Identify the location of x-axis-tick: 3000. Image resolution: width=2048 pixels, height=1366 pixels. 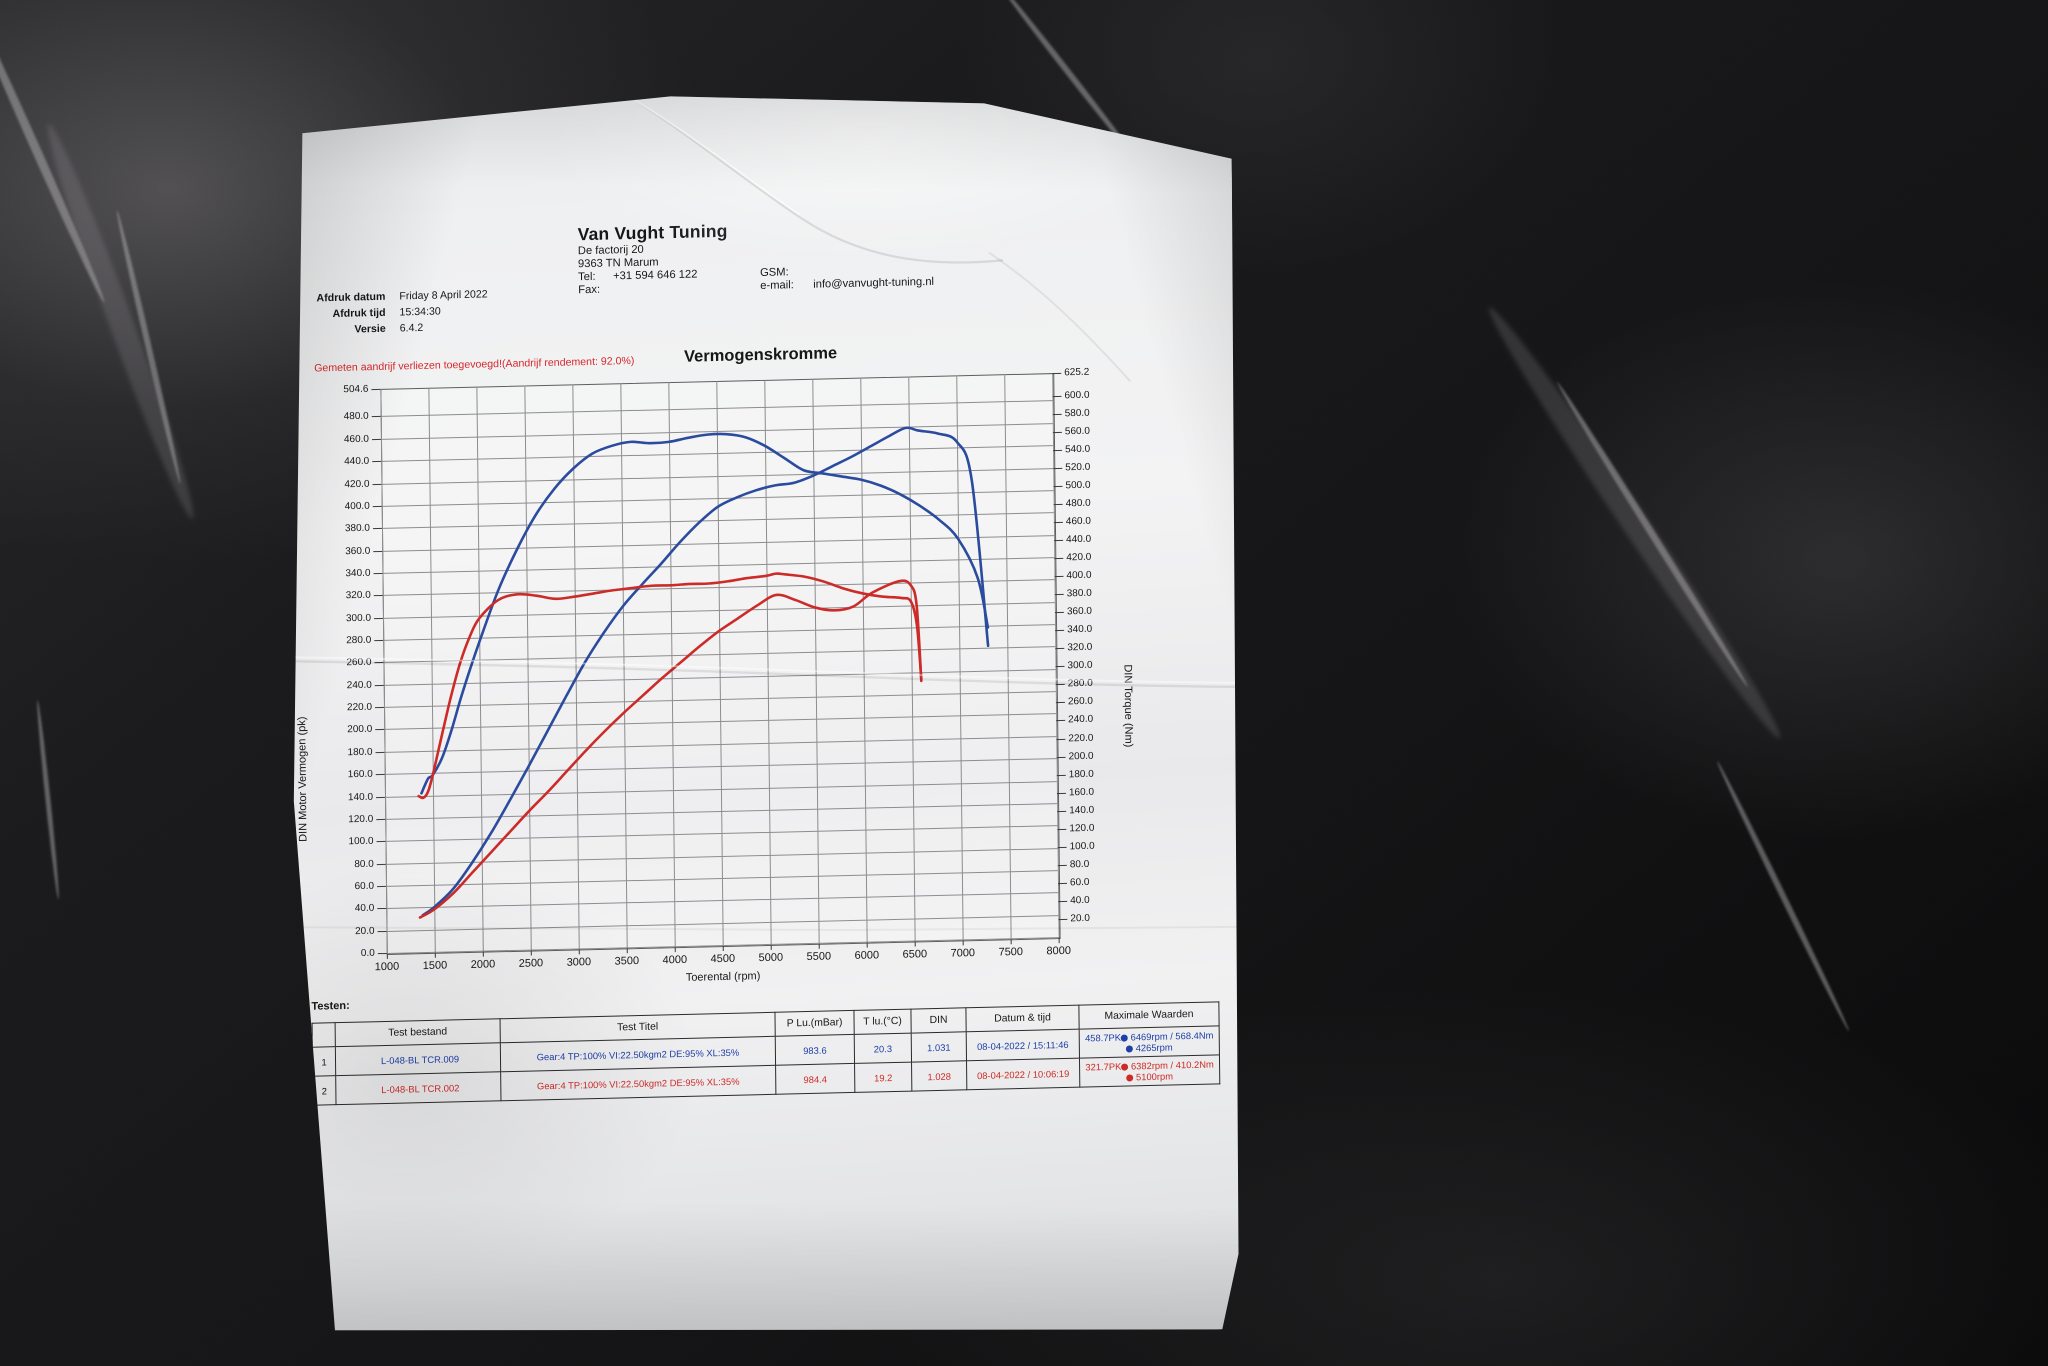
(579, 962).